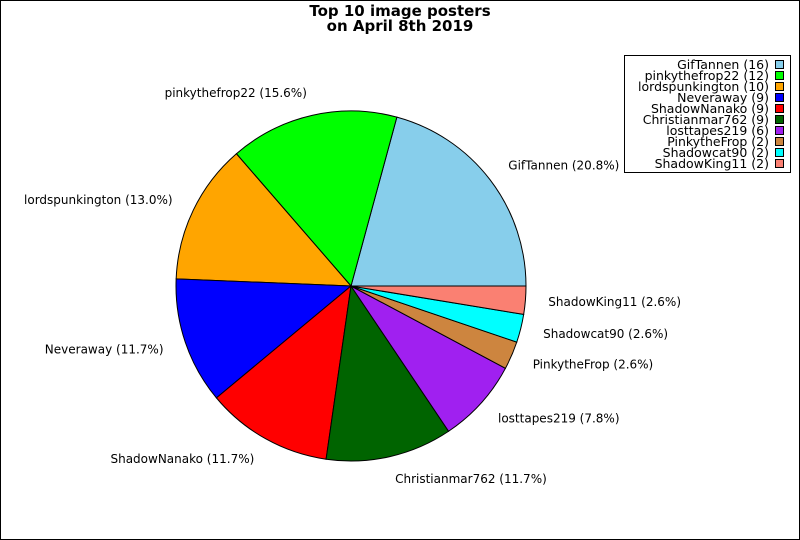  I want to click on legend-label: Shadowcat90 (2), so click(715, 152).